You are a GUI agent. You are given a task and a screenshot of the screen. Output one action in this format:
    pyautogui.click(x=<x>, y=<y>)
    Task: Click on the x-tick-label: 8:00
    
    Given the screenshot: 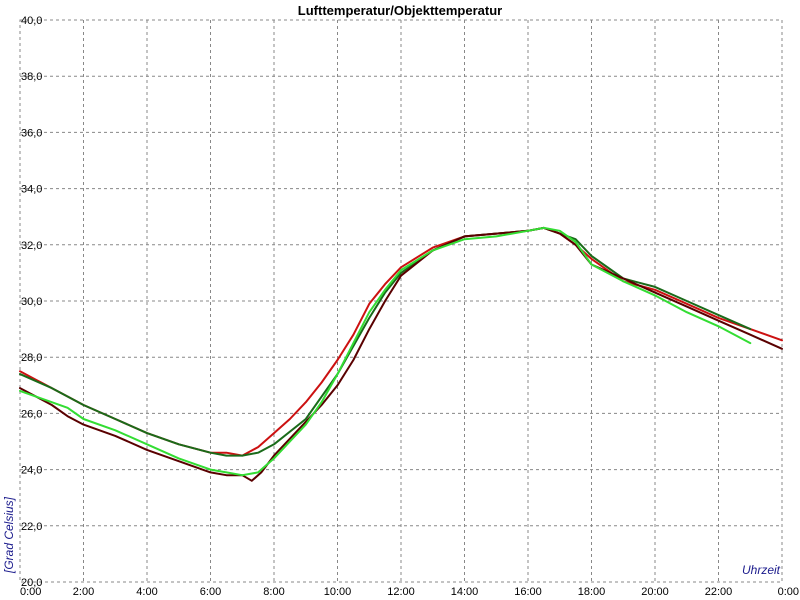 What is the action you would take?
    pyautogui.click(x=273, y=592)
    